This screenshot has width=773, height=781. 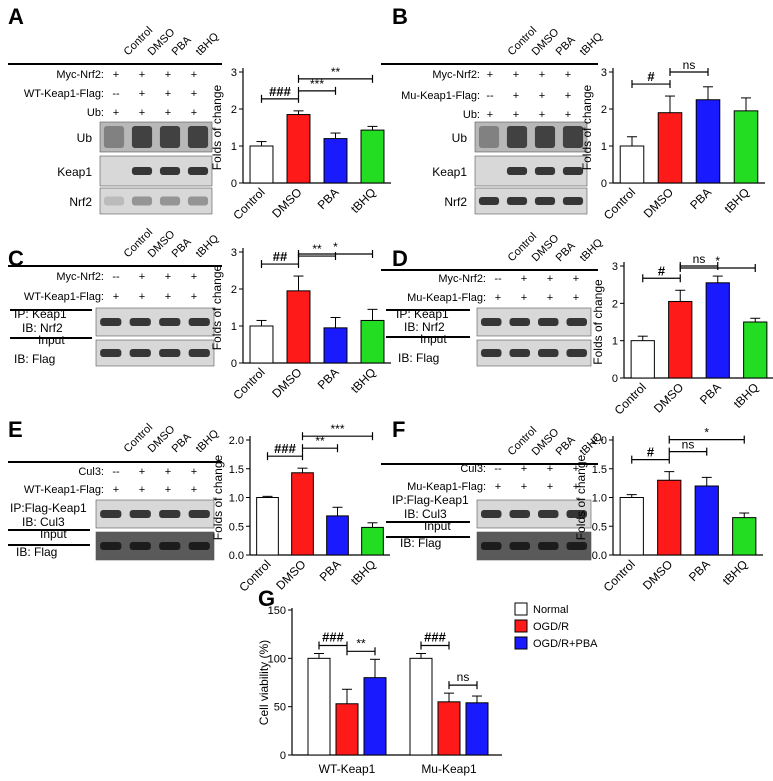 I want to click on bar-ogd-r, so click(x=347, y=729).